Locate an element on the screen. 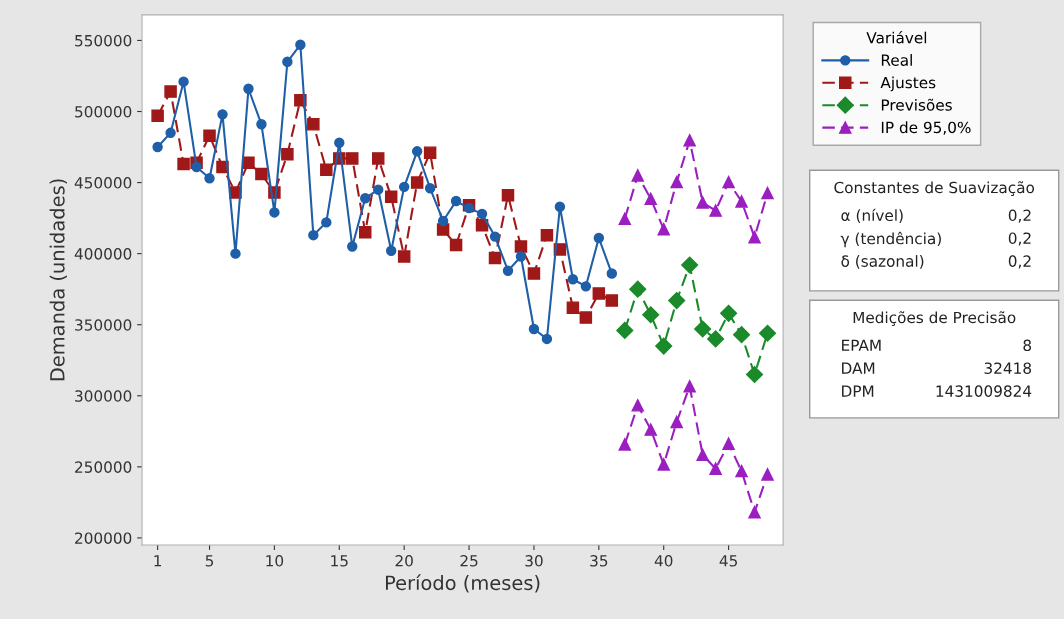  y-tick-label: 250000 is located at coordinates (103, 467).